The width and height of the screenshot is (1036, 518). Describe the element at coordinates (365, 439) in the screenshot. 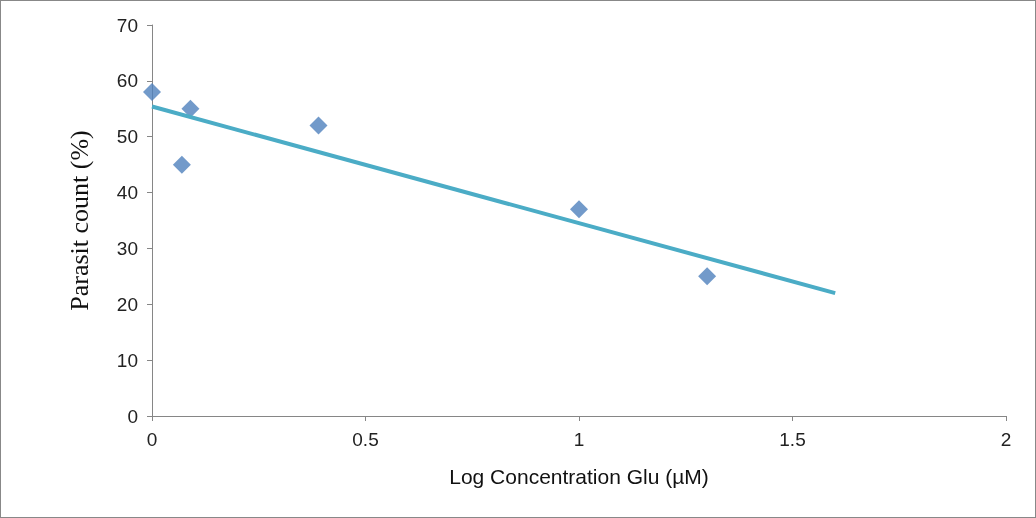

I see `x-tick-label: 0.5` at that location.